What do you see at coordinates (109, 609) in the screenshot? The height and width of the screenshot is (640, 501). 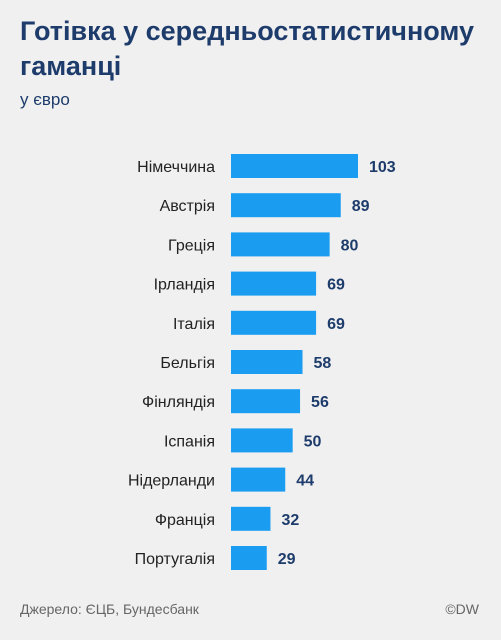 I see `source-note: Джерело: ЄЦБ, Бундесбанк` at bounding box center [109, 609].